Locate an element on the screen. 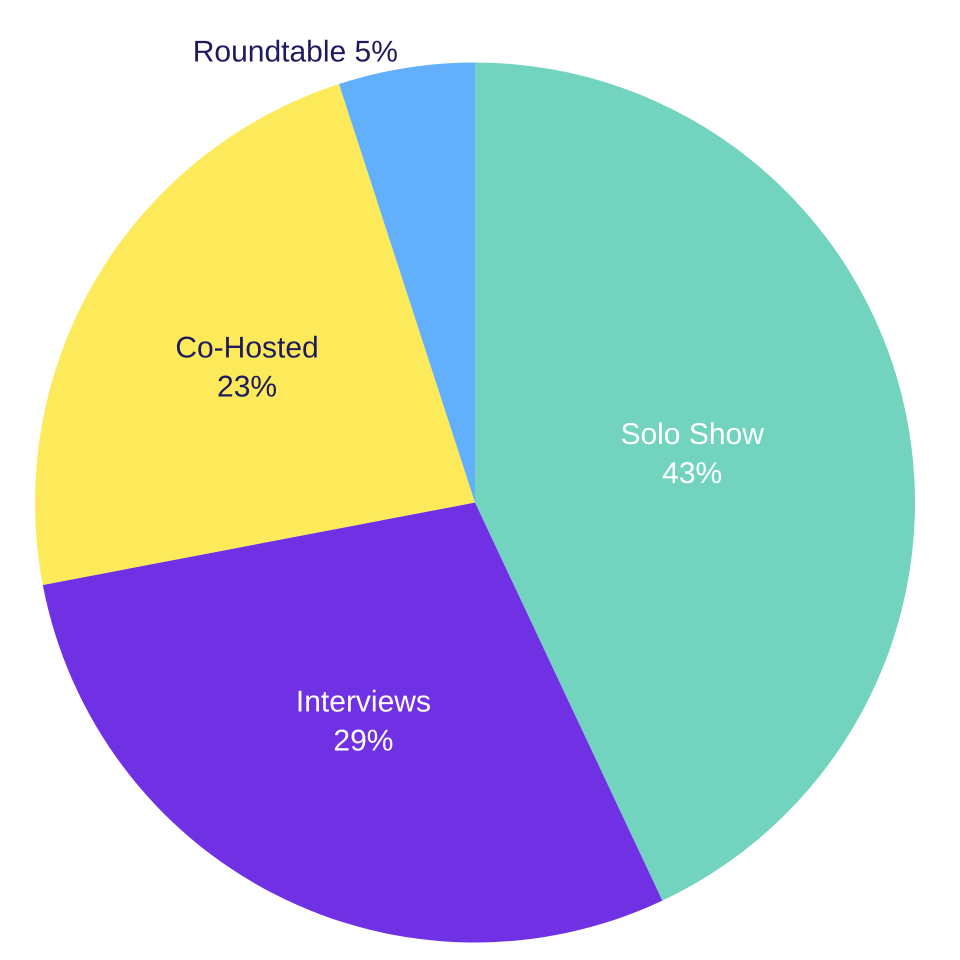 This screenshot has height=960, width=960. data-label: 29% is located at coordinates (363, 741).